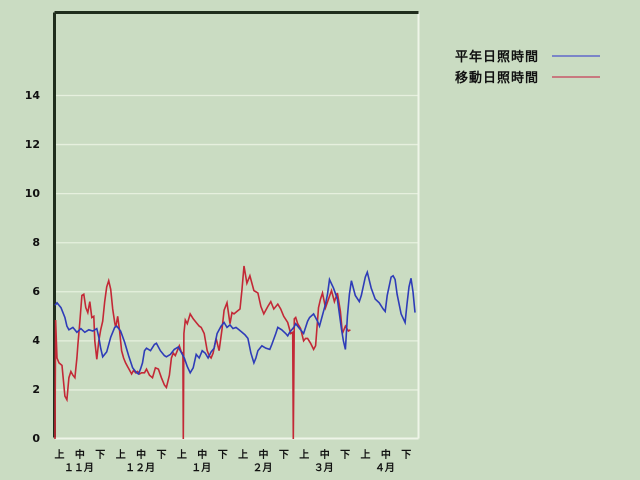  I want to click on x-axis-month-label: ２月, so click(262, 468).